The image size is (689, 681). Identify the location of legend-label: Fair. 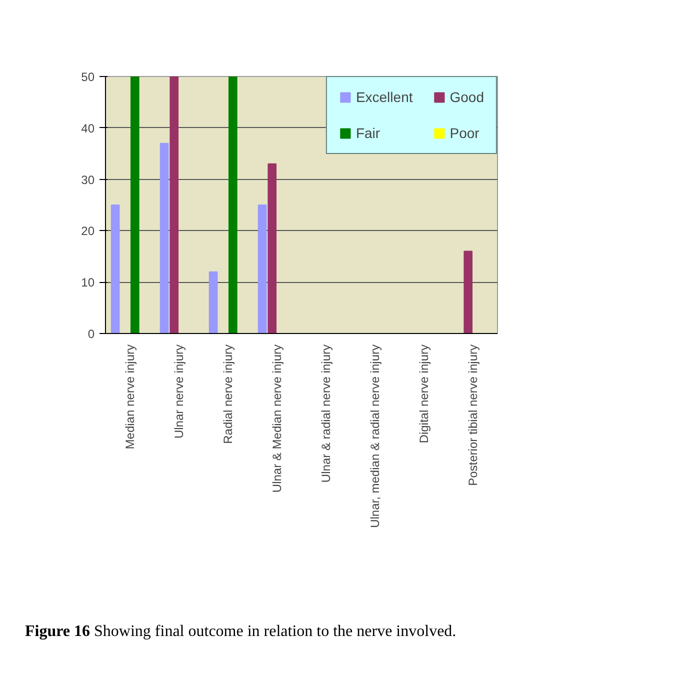
(368, 133).